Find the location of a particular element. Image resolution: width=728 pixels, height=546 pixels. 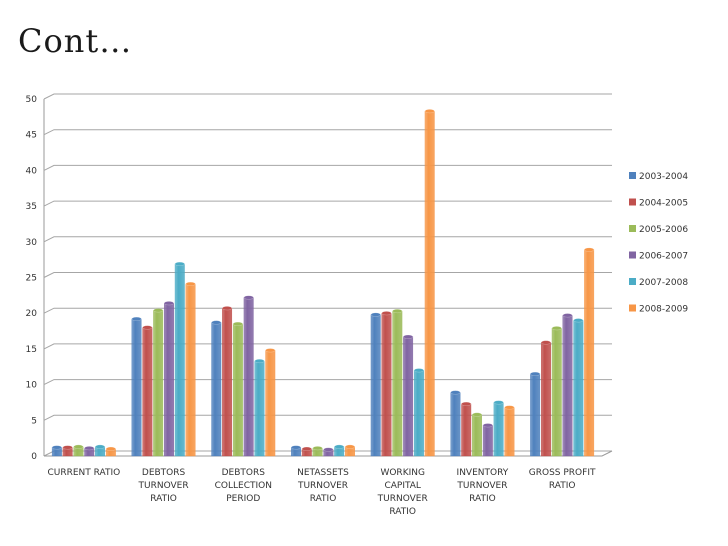

y-tick-label: 15 is located at coordinates (31, 350).